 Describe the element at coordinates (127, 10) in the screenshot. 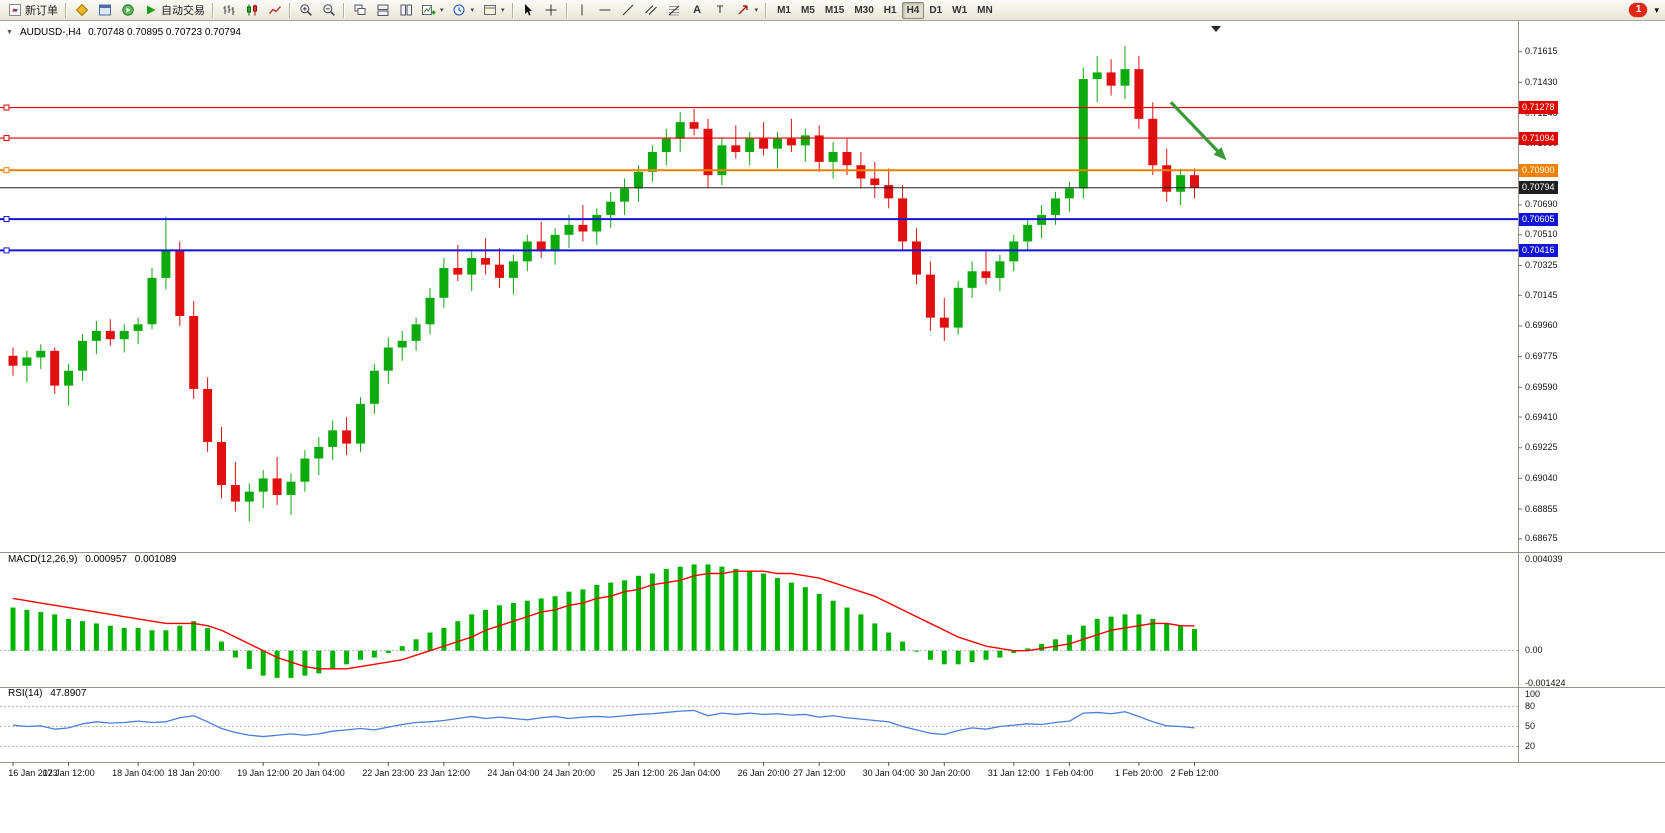

I see `navigator-button` at that location.